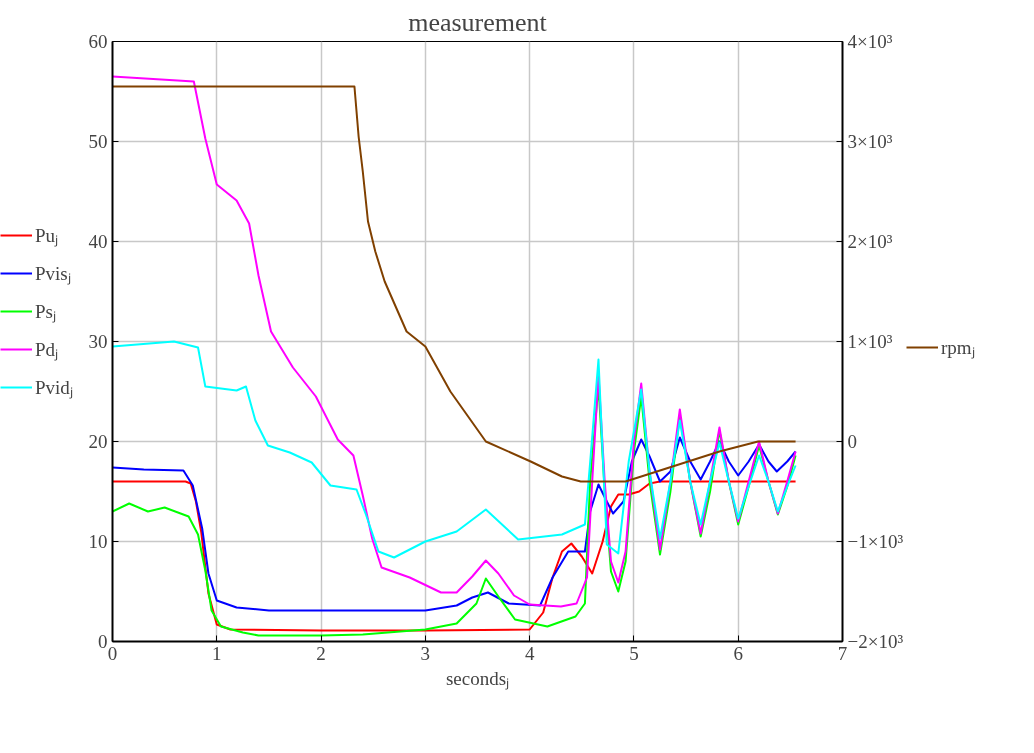 Image resolution: width=1034 pixels, height=753 pixels. What do you see at coordinates (477, 678) in the screenshot?
I see `x-axis-title: secondsⱼ` at bounding box center [477, 678].